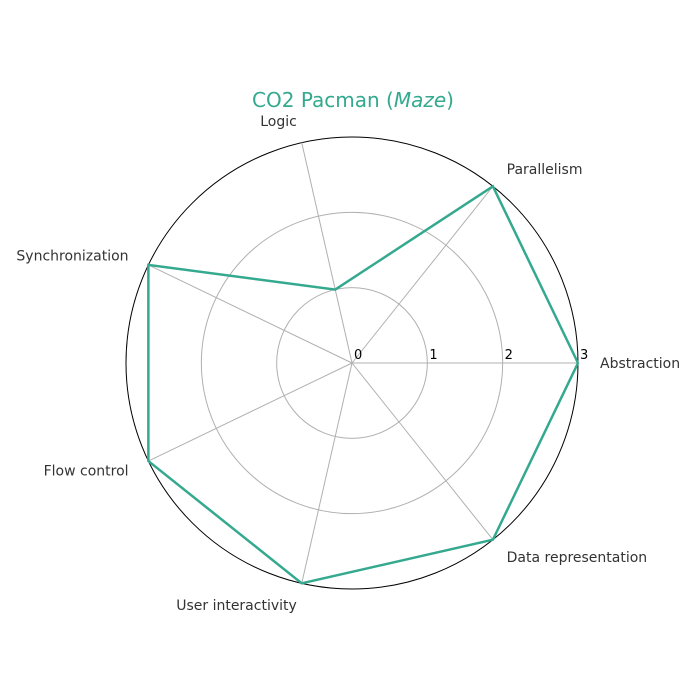  I want to click on chart-title: CO2 Pacman (Maze), so click(353, 100).